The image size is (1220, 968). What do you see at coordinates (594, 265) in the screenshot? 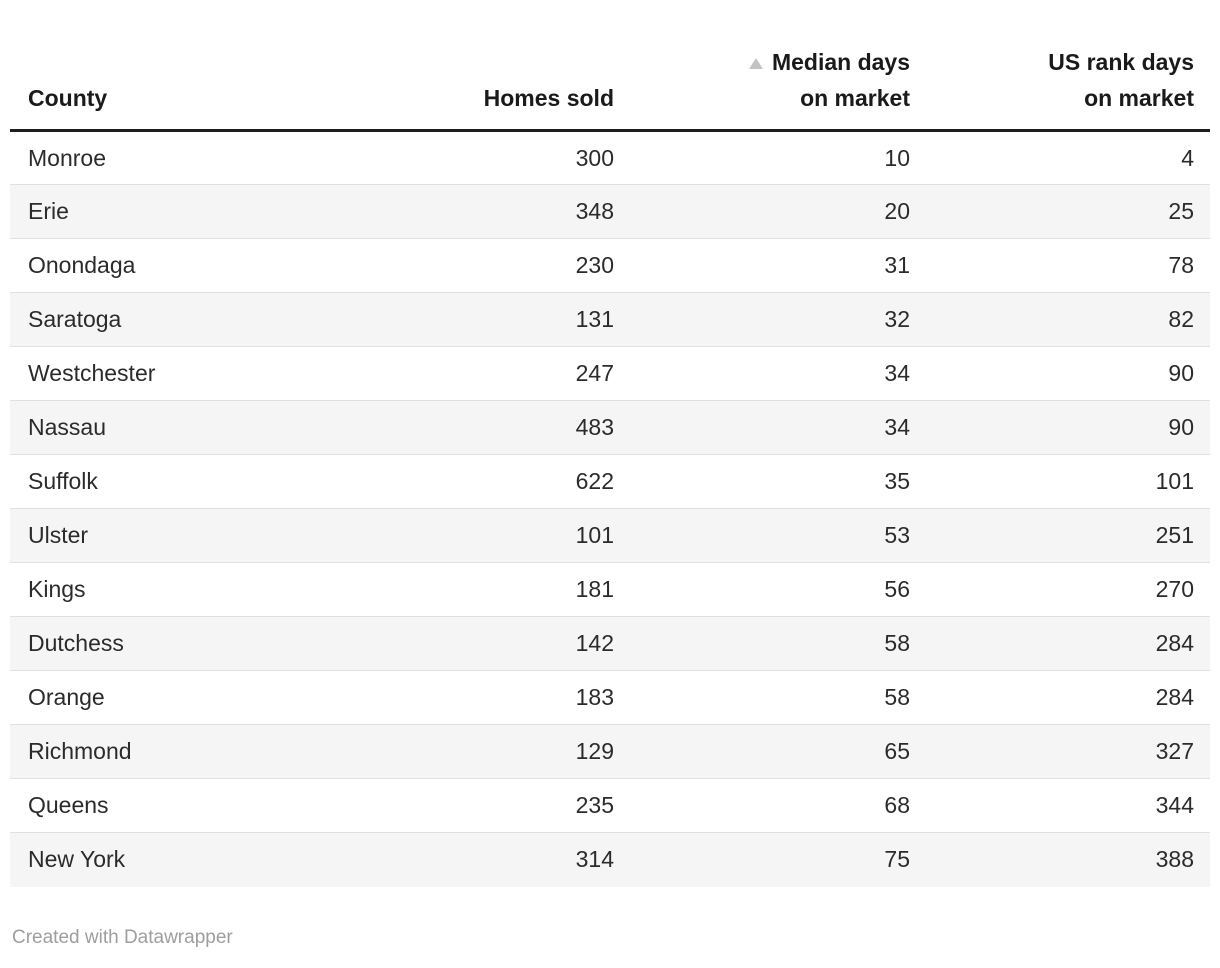
I see `homes-sold-cell: 230` at bounding box center [594, 265].